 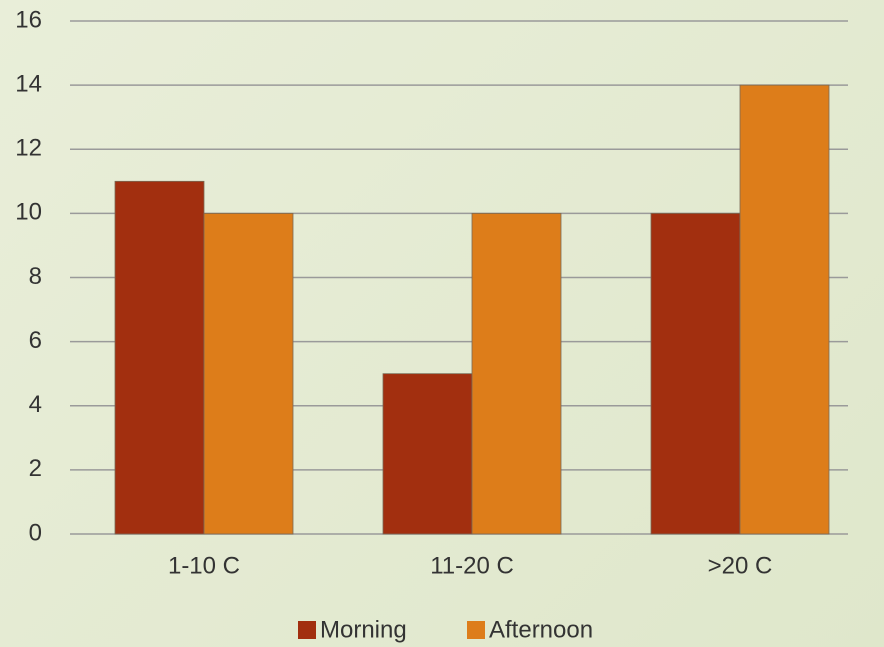 I want to click on y-tick-label: 8, so click(x=35, y=276).